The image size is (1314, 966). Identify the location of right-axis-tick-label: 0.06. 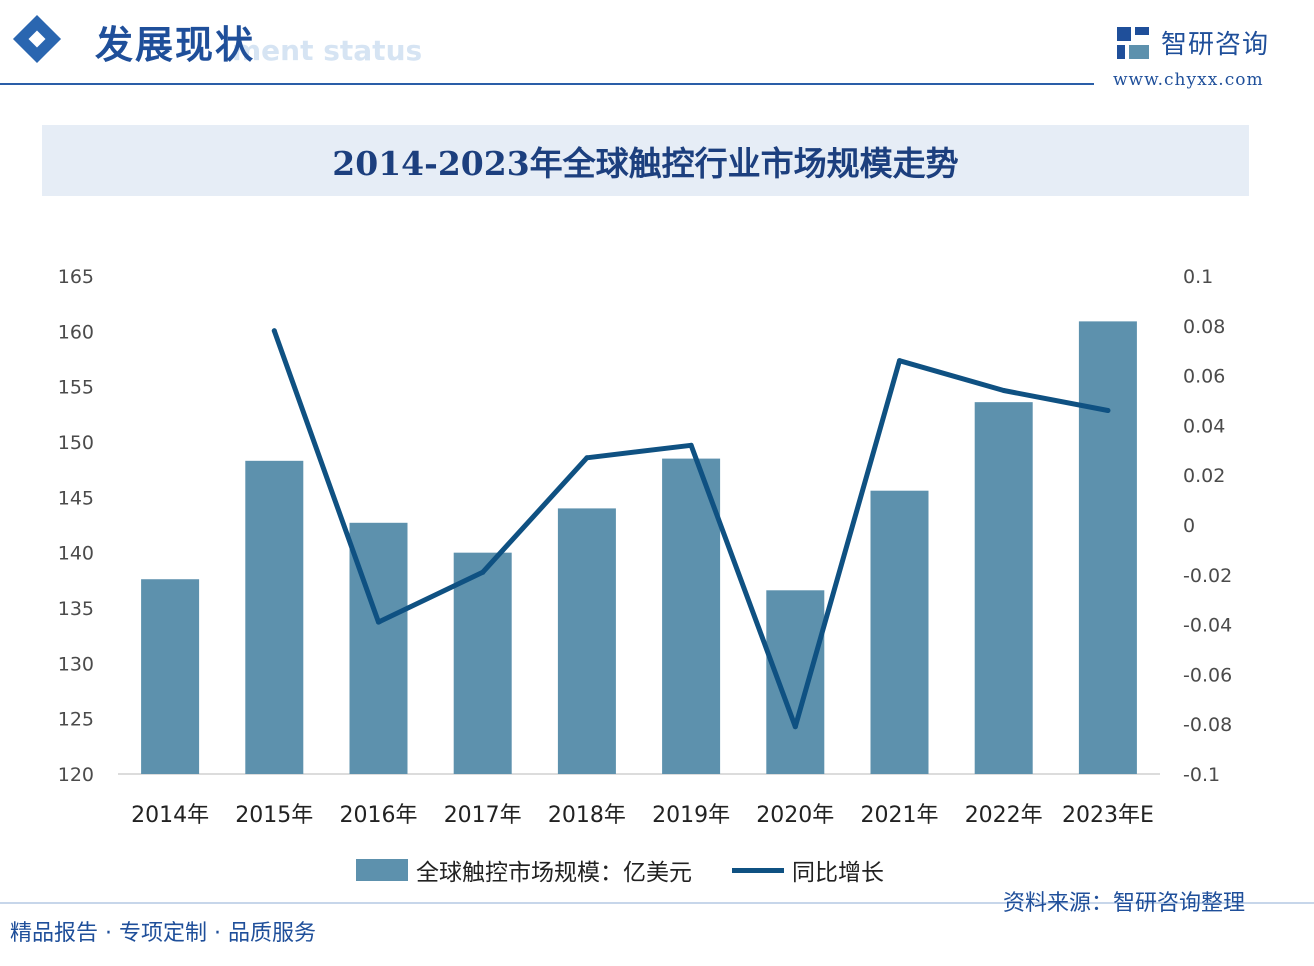
(1204, 377).